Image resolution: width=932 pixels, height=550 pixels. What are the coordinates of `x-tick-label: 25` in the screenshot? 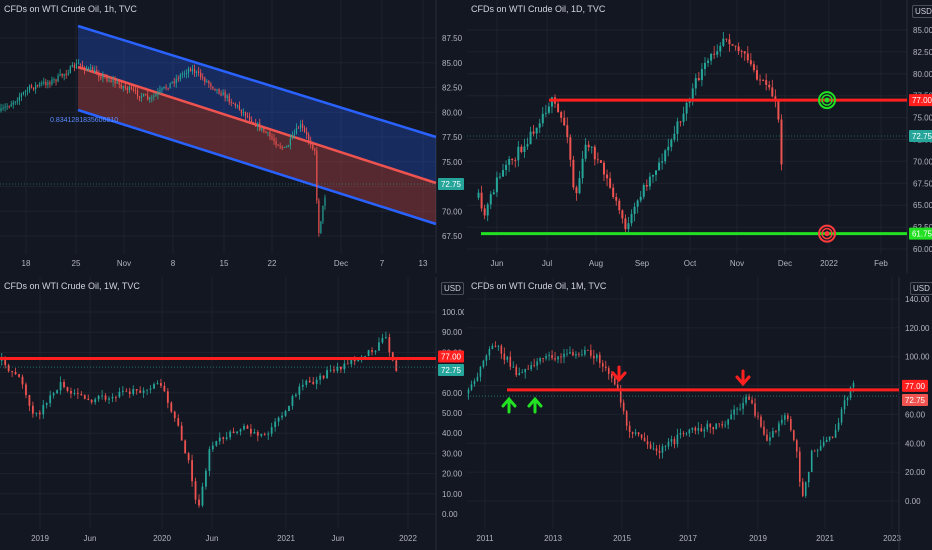 It's located at (76, 263).